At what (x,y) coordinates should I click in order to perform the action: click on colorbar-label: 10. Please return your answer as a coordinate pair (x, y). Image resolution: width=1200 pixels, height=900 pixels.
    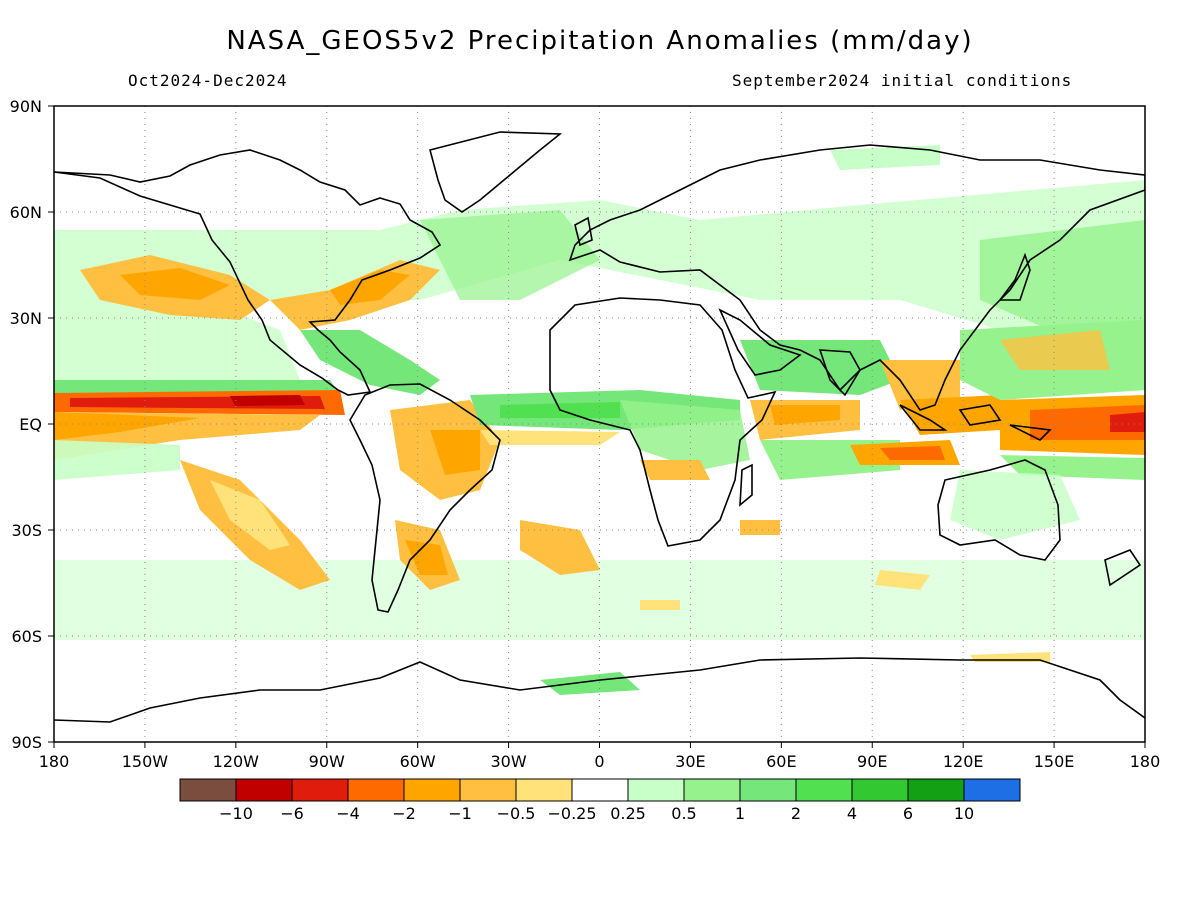
    Looking at the image, I should click on (964, 813).